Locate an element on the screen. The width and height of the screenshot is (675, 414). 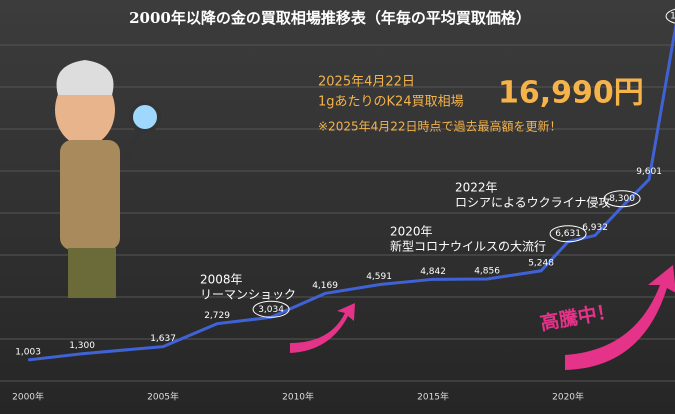
value-label: 5,248 is located at coordinates (541, 263).